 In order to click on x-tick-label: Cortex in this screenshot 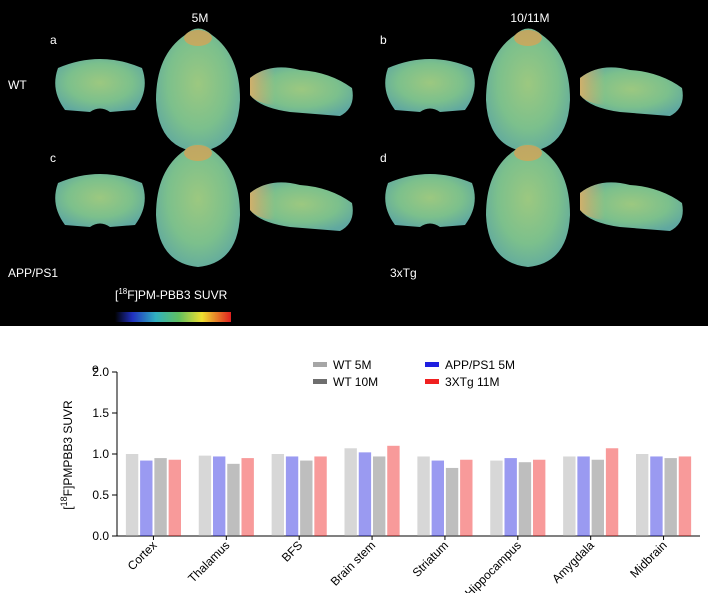, I will do `click(142, 555)`.